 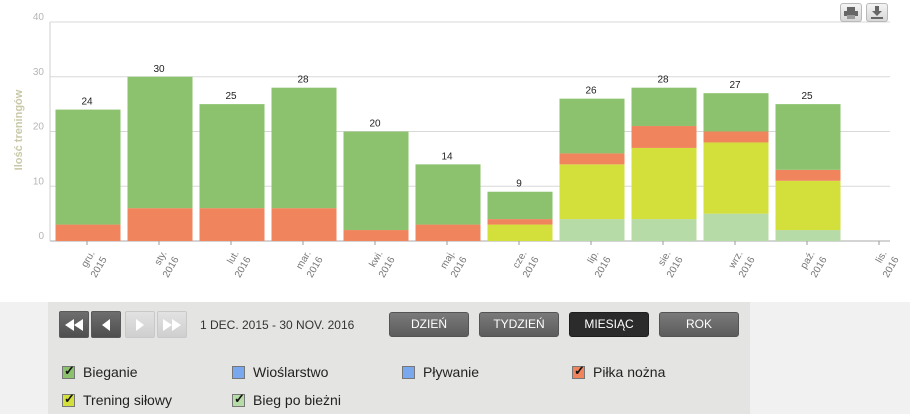 What do you see at coordinates (297, 400) in the screenshot?
I see `legend-label: Bieg po bieżni` at bounding box center [297, 400].